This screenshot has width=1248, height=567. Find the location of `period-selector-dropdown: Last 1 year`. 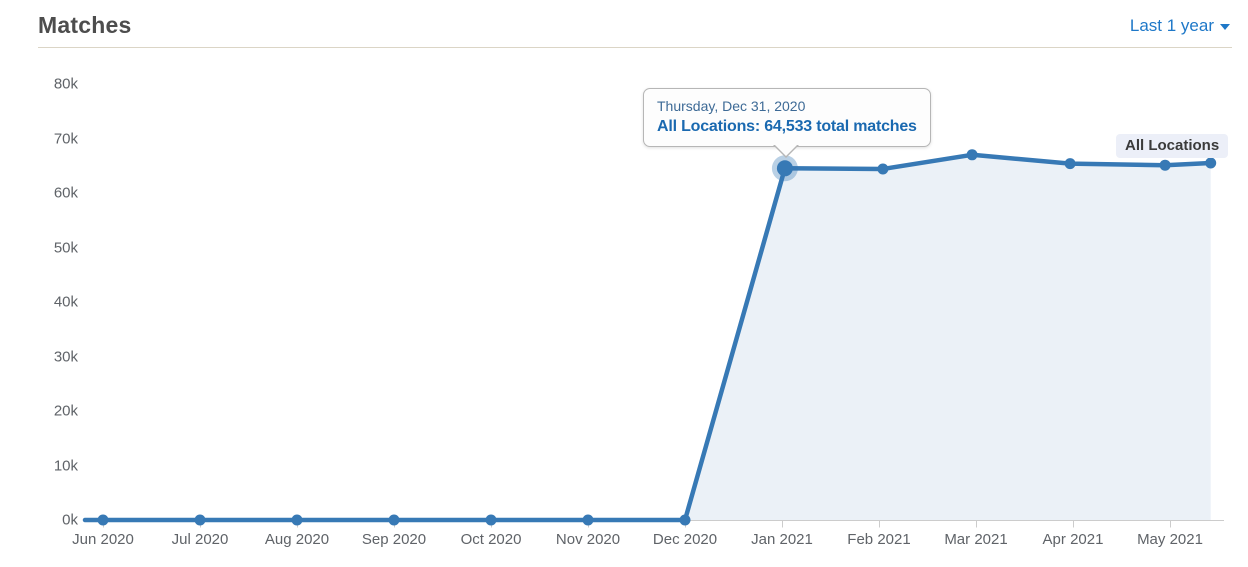

period-selector-dropdown: Last 1 year is located at coordinates (1180, 26).